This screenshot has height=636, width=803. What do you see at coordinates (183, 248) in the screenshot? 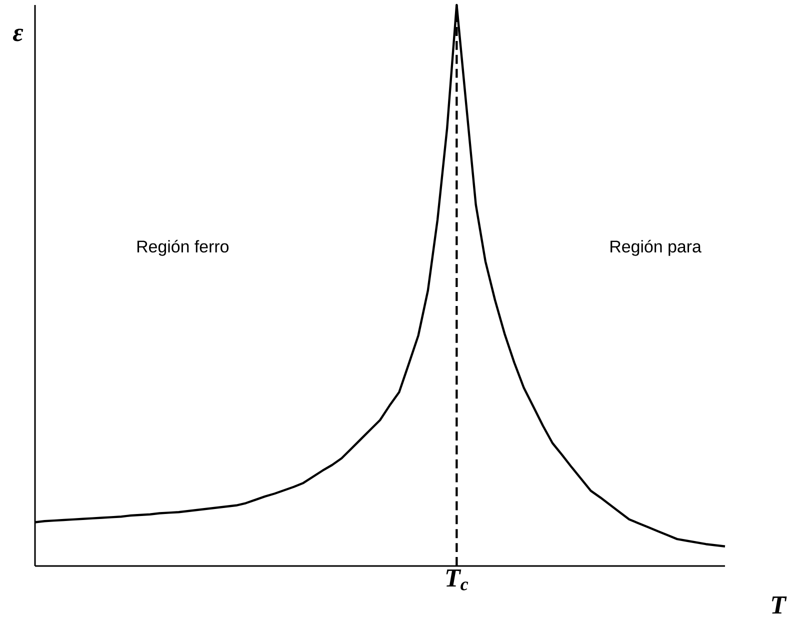
I see `annotation: Región ferro` at bounding box center [183, 248].